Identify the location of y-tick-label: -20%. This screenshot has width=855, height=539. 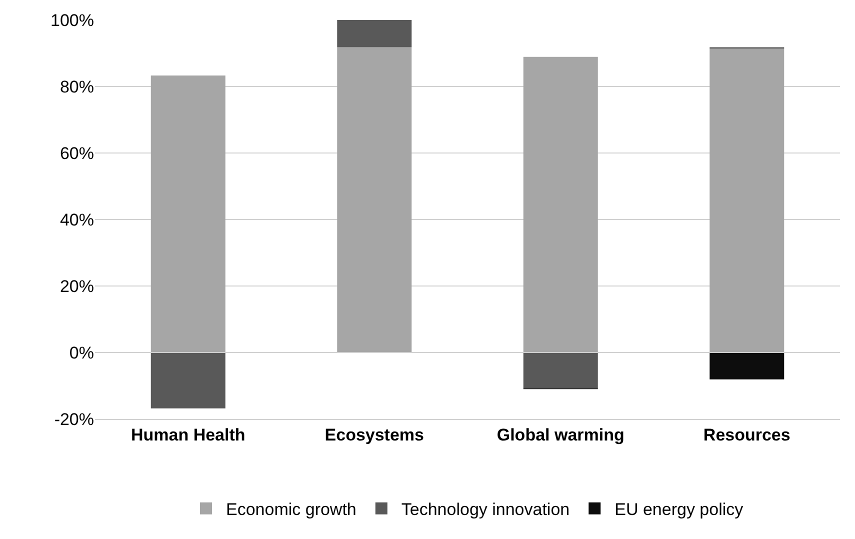
(74, 419).